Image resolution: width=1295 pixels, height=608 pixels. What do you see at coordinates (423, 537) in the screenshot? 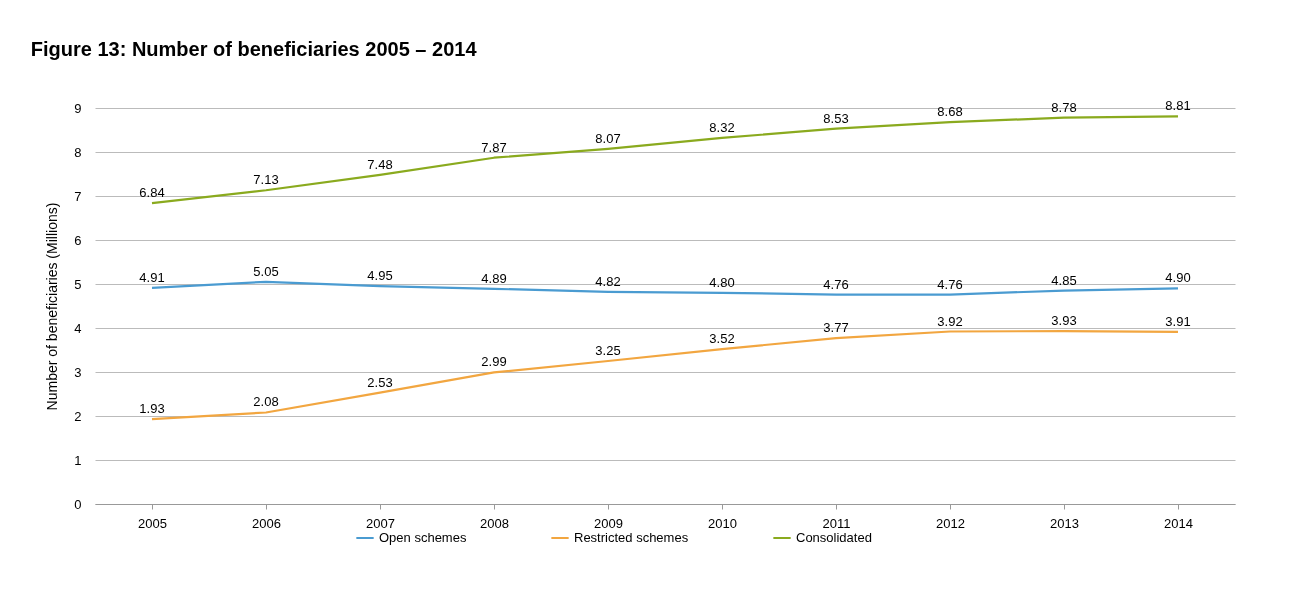
I see `legend-label: Open schemes` at bounding box center [423, 537].